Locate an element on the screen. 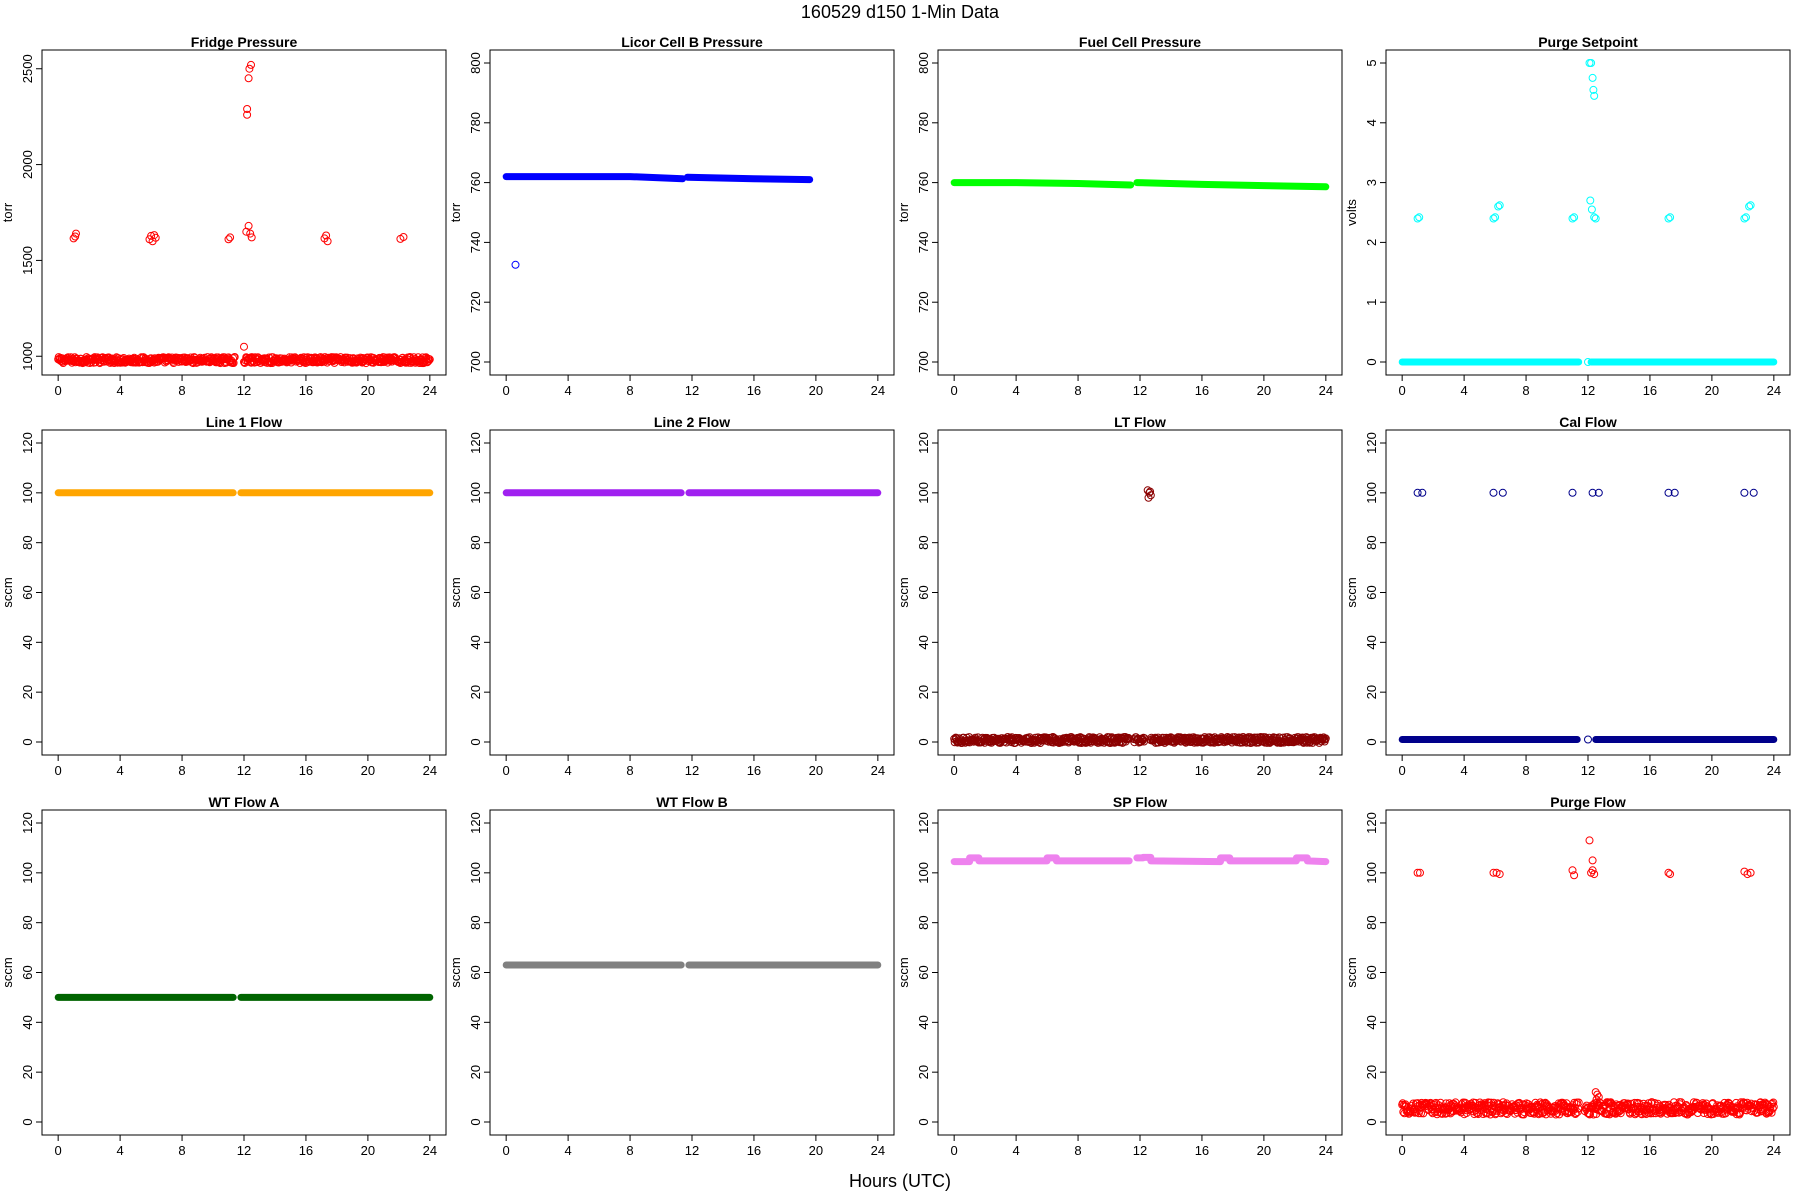 The height and width of the screenshot is (1200, 1800). panel-title: WT Flow B is located at coordinates (692, 802).